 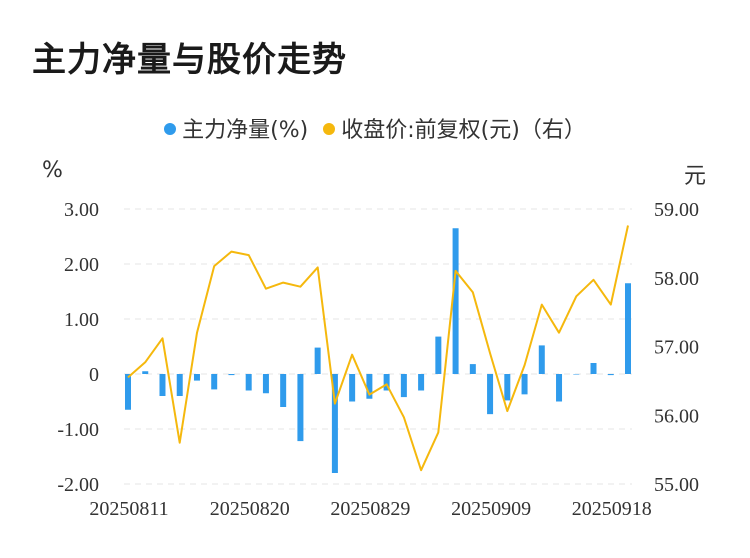 What do you see at coordinates (81, 265) in the screenshot?
I see `left-tick-label: 2.00` at bounding box center [81, 265].